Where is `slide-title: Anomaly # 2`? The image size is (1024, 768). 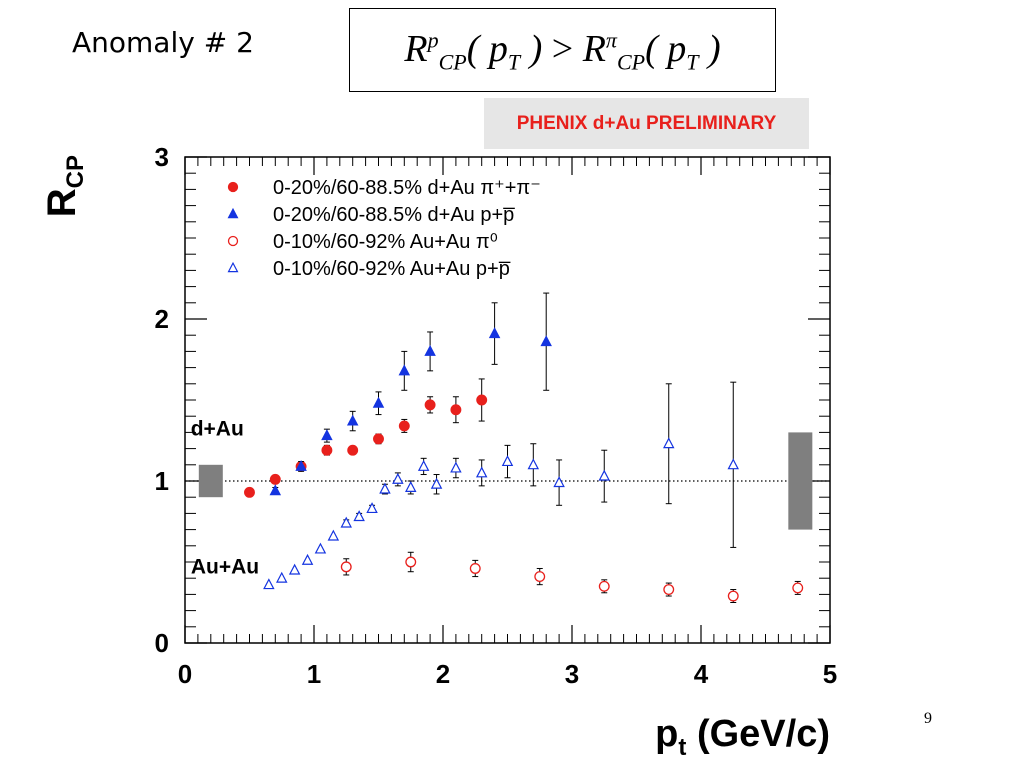
slide-title: Anomaly # 2 is located at coordinates (163, 42).